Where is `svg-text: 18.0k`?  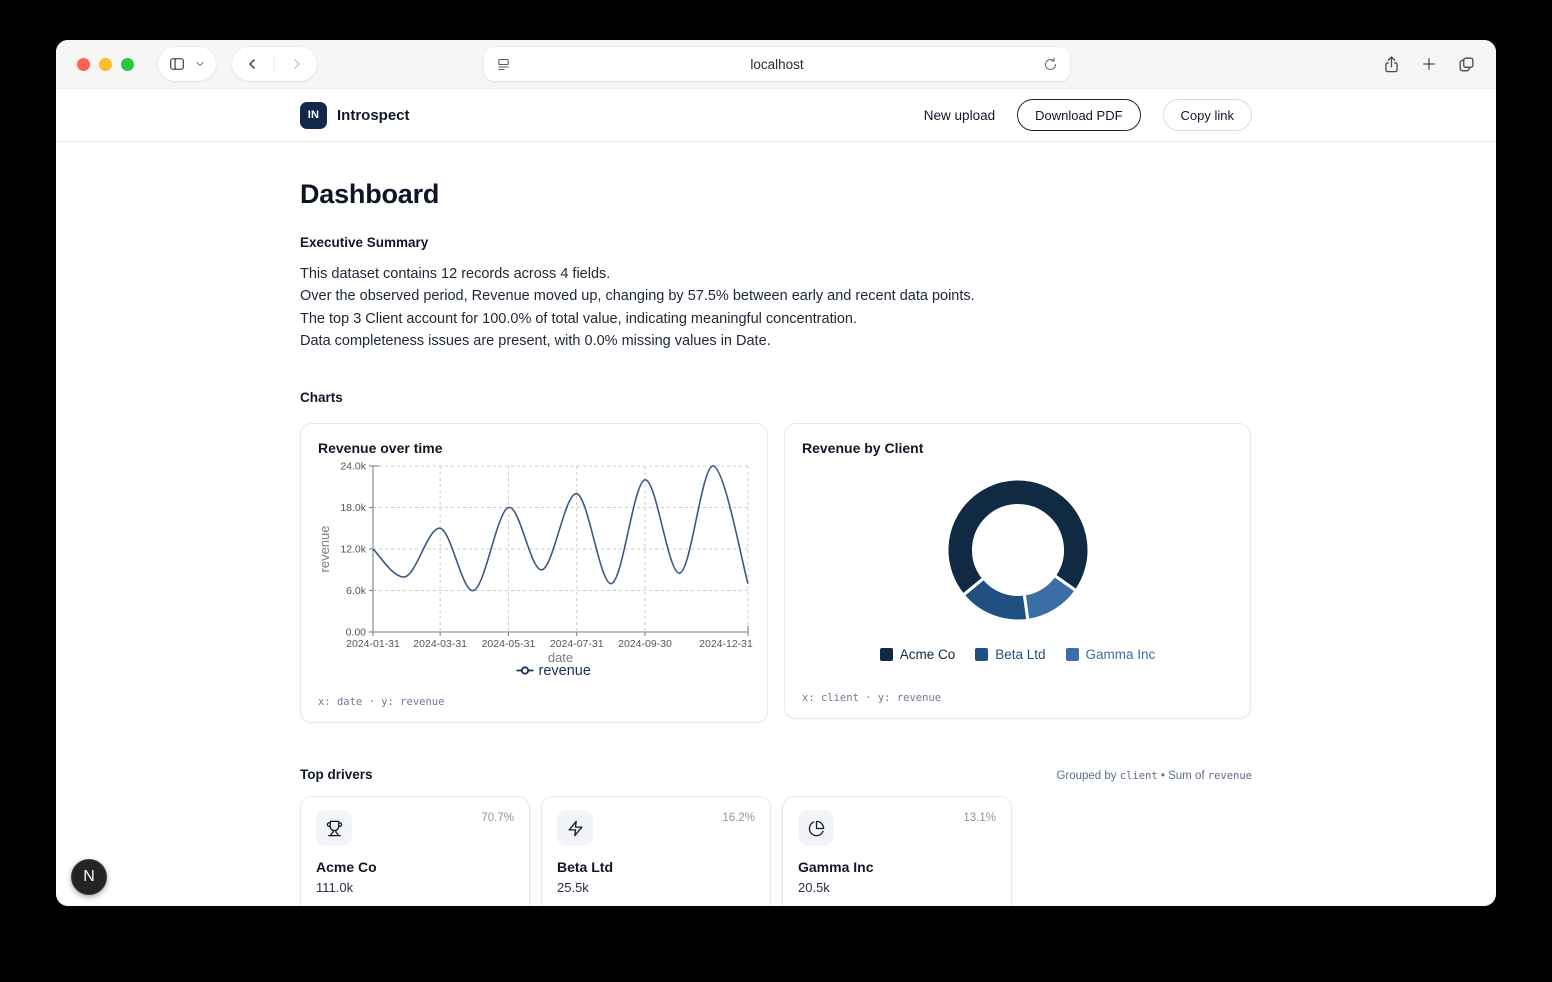 svg-text: 18.0k is located at coordinates (353, 508).